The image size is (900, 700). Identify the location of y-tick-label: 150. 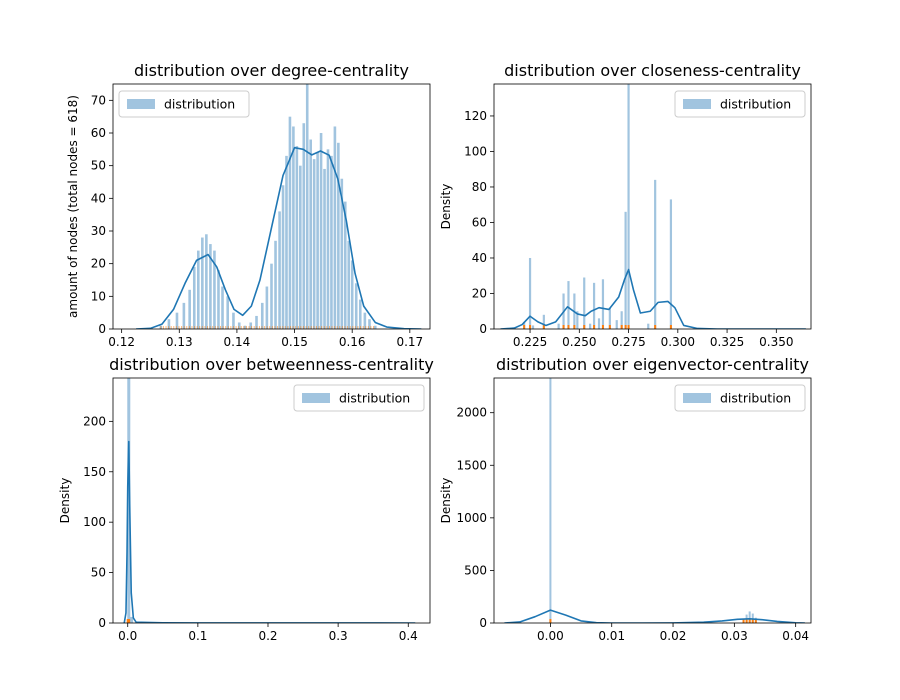
(94, 472).